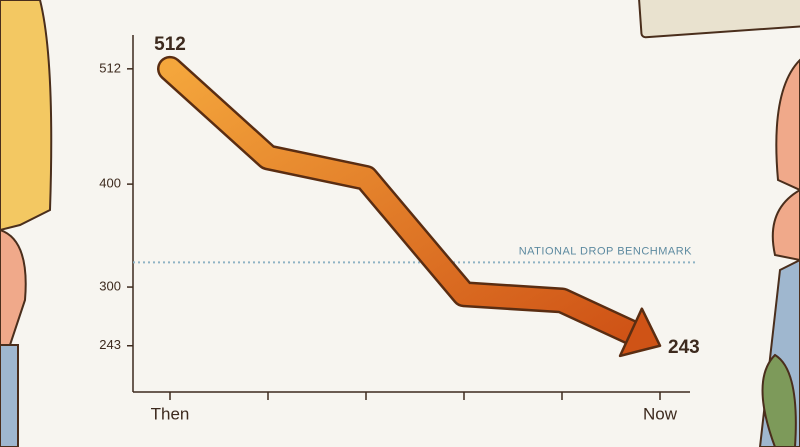 This screenshot has height=447, width=800. What do you see at coordinates (640, 332) in the screenshot?
I see `arrow-head` at bounding box center [640, 332].